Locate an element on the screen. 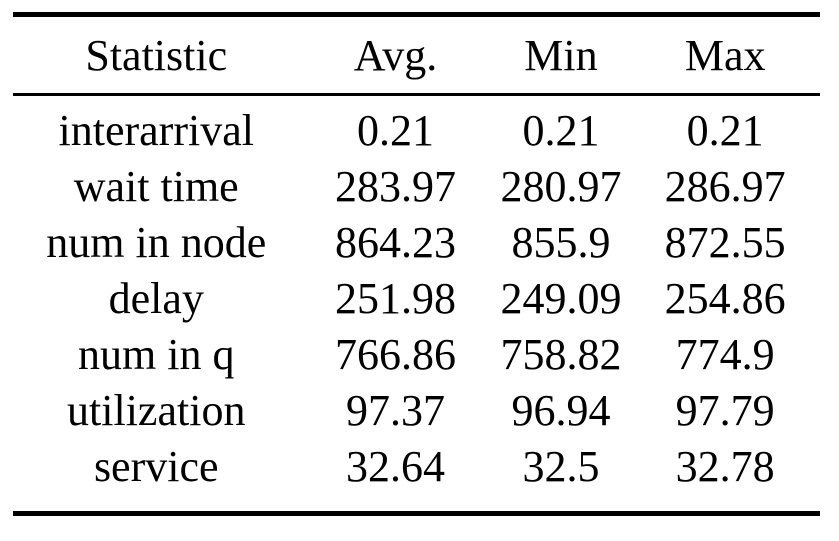 This screenshot has width=839, height=541. stat-value: 251.98 is located at coordinates (396, 298).